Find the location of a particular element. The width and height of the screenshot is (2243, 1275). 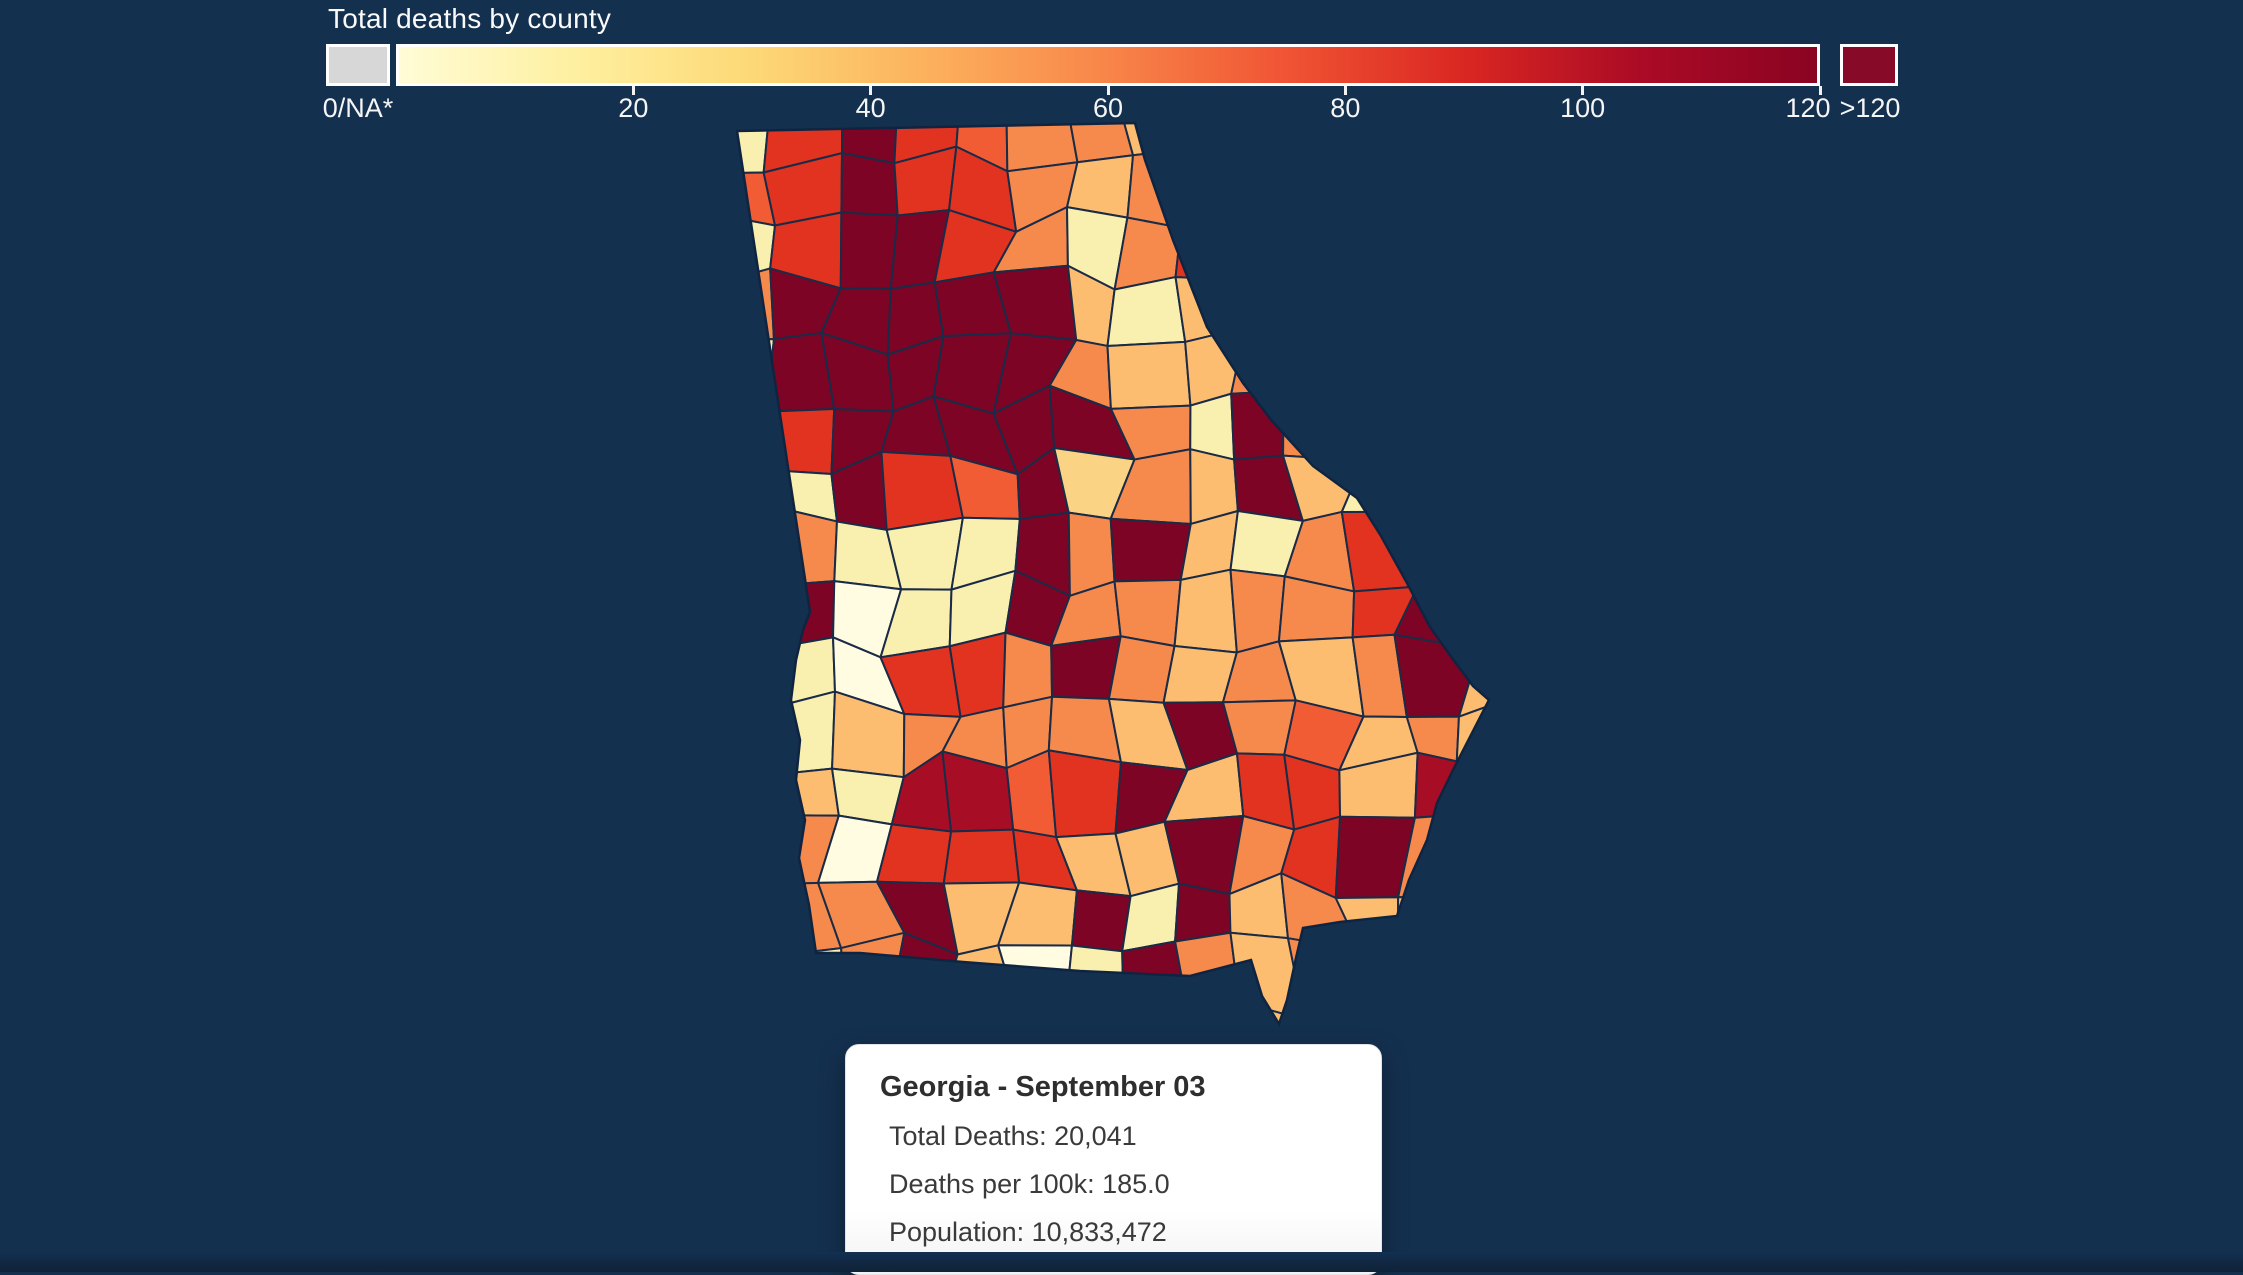

legend-tick-label: 80 is located at coordinates (1345, 108).